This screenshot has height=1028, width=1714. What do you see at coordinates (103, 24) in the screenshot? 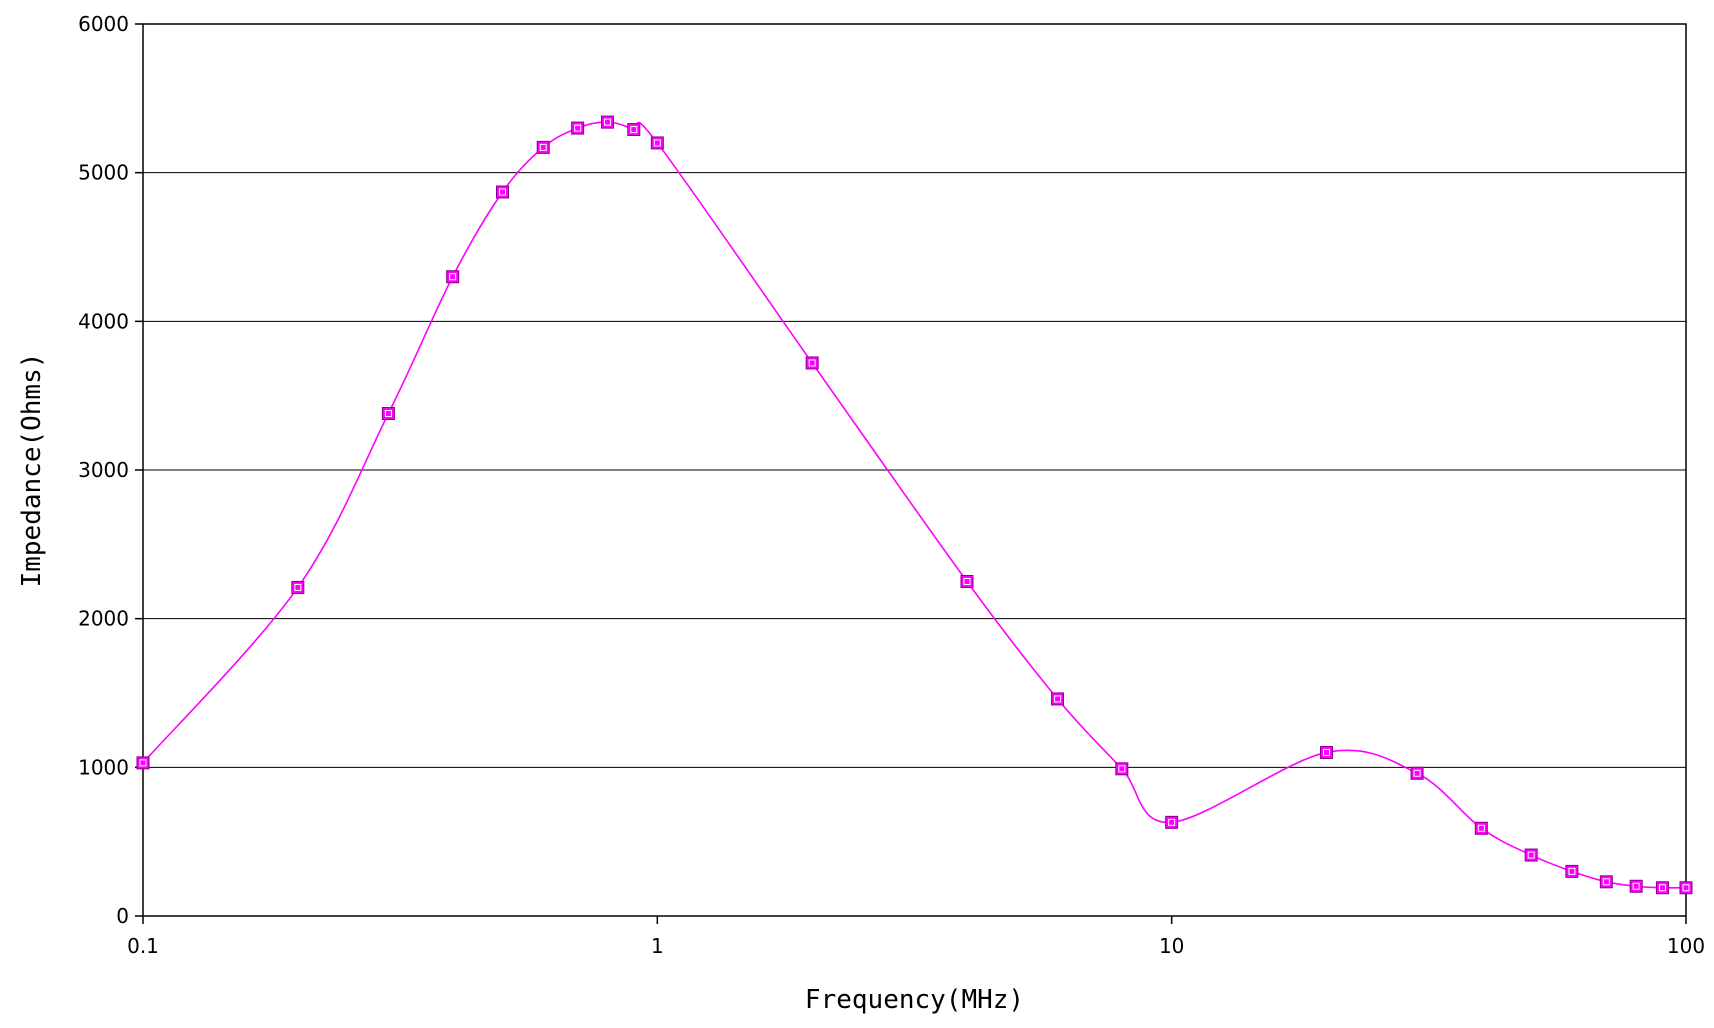
I see `y-tick-label: 6000` at bounding box center [103, 24].